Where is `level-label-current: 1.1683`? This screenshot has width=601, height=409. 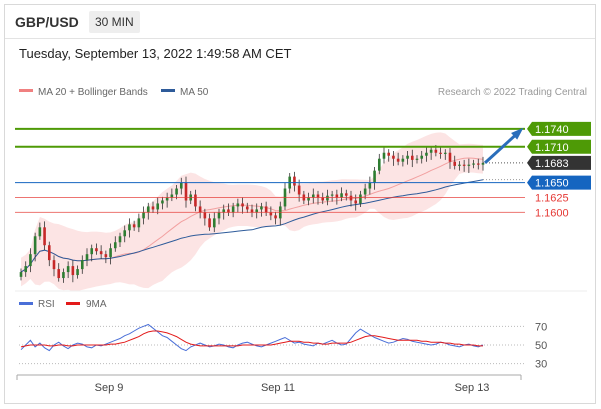 level-label-current: 1.1683 is located at coordinates (559, 162).